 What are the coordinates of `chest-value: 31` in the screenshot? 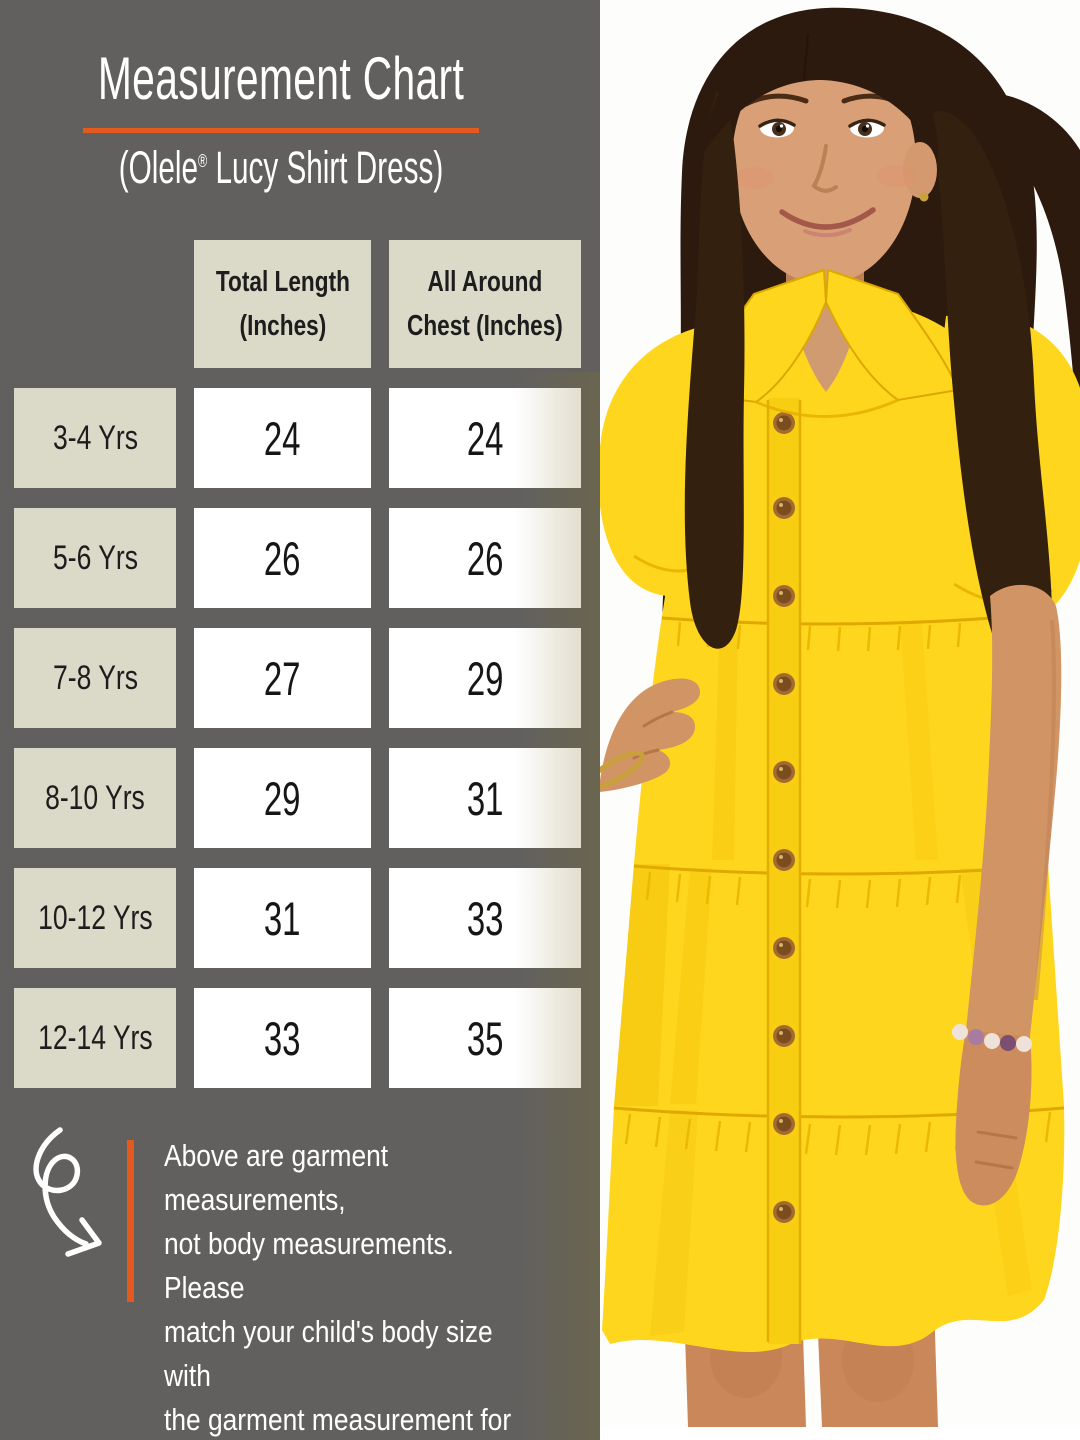 It's located at (485, 798).